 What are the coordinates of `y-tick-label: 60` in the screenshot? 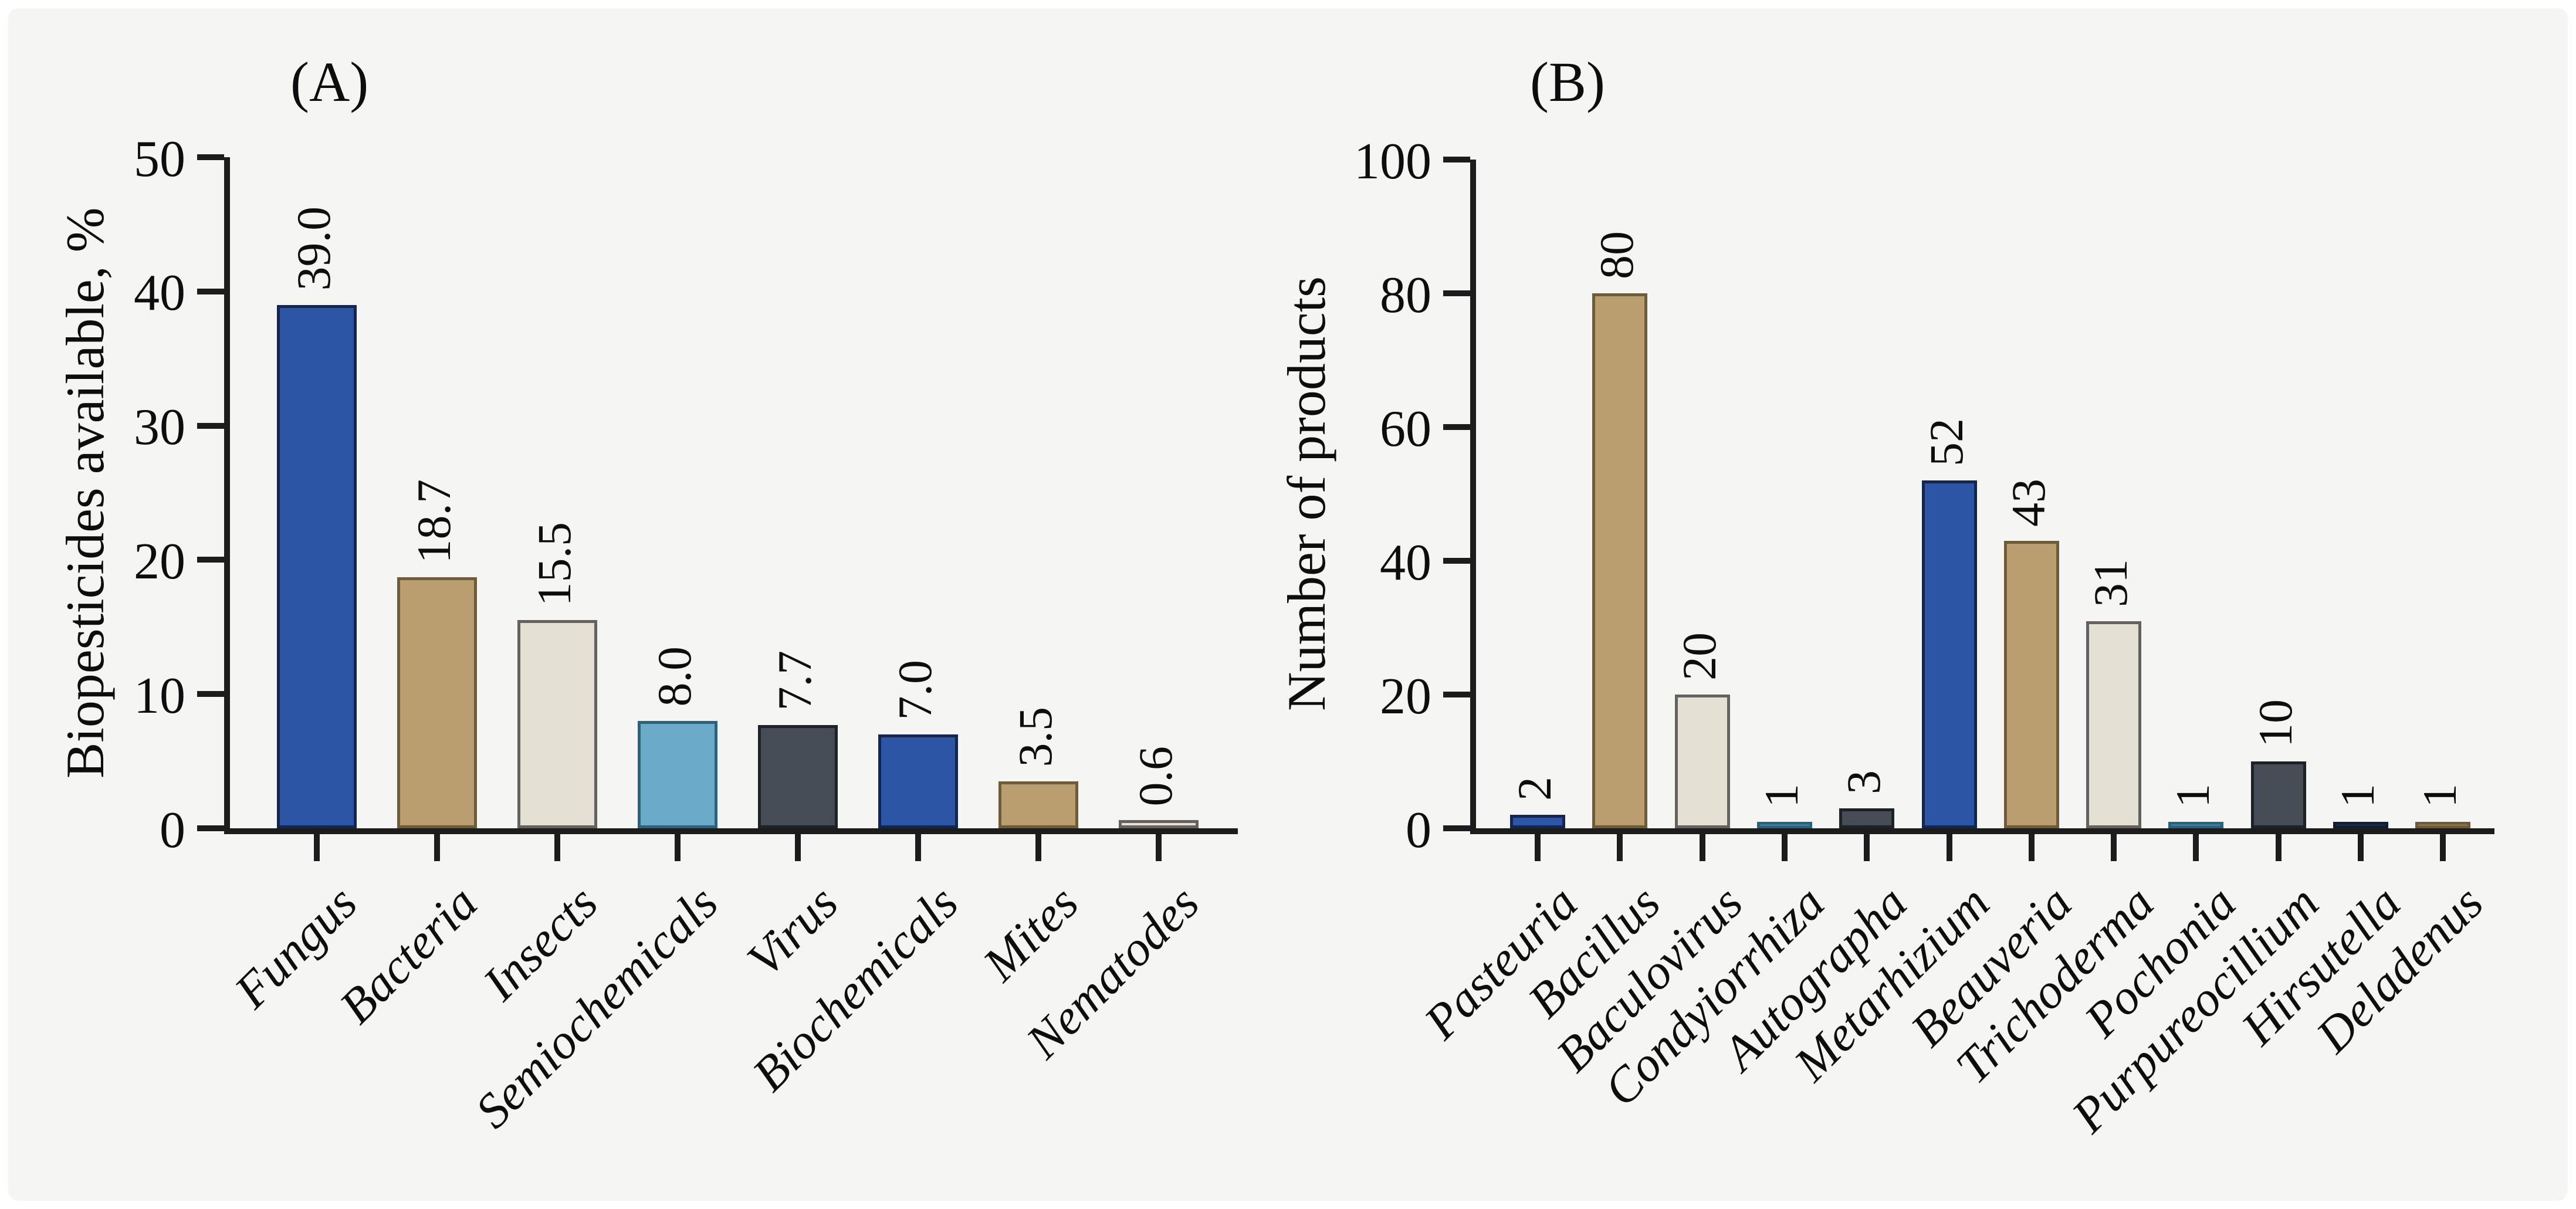 It's located at (1405, 429).